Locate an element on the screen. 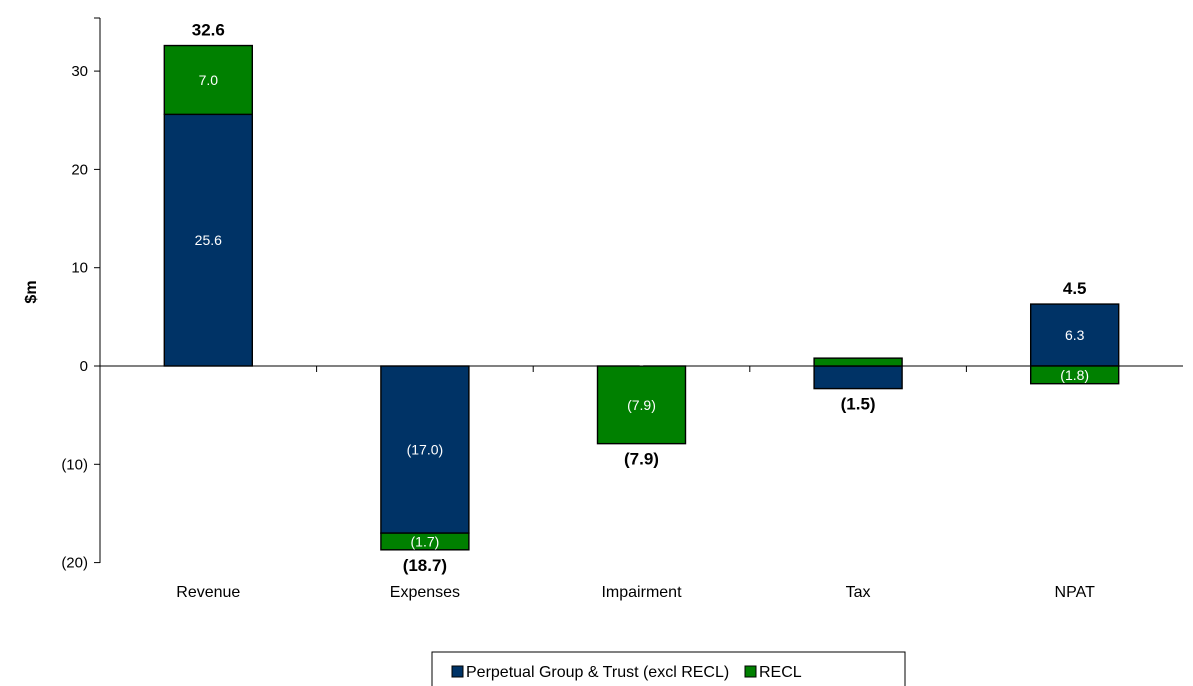 The height and width of the screenshot is (686, 1193). y-tick-label: 10 is located at coordinates (79, 268).